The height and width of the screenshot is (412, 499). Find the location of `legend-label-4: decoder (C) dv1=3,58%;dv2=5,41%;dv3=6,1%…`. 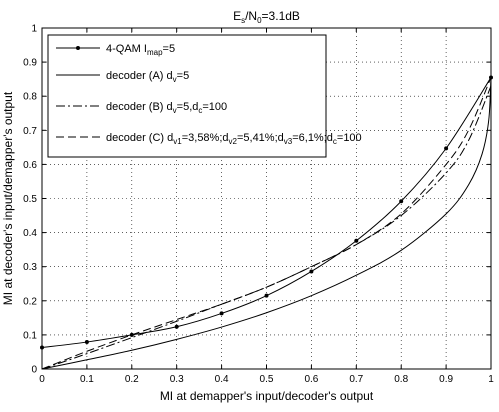

legend-label-4: decoder (C) dv1=3,58%;dv2=5,41%;dv3=6,1%… is located at coordinates (234, 139).